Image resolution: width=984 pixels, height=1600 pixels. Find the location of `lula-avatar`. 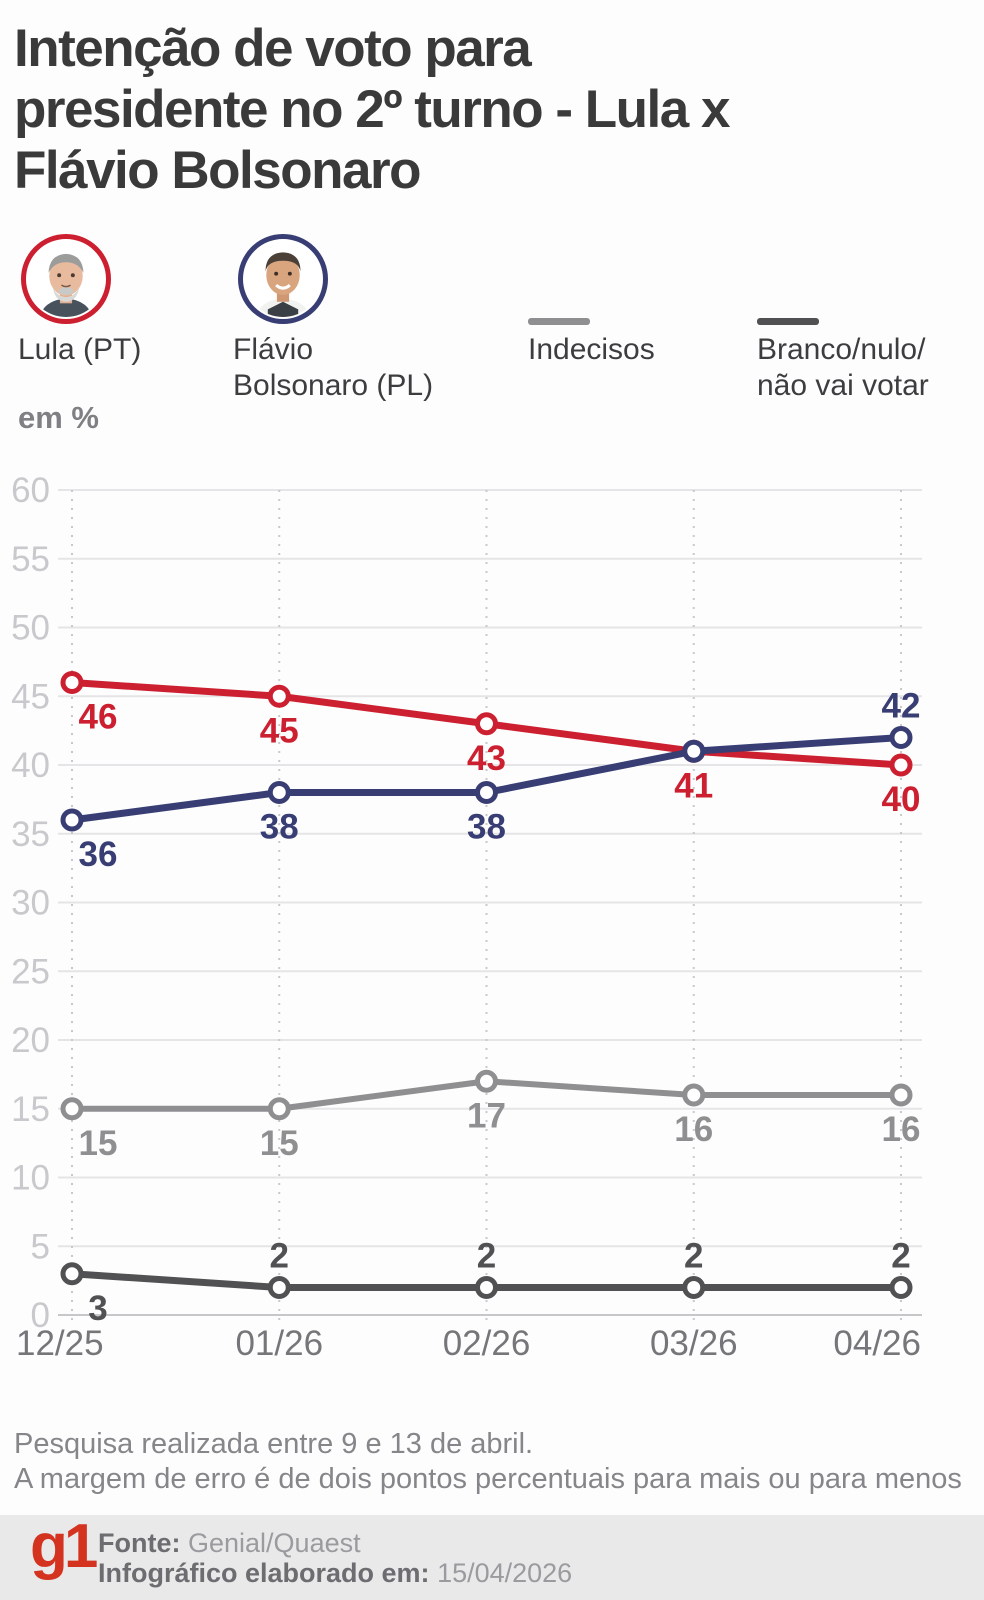

lula-avatar is located at coordinates (66, 279).